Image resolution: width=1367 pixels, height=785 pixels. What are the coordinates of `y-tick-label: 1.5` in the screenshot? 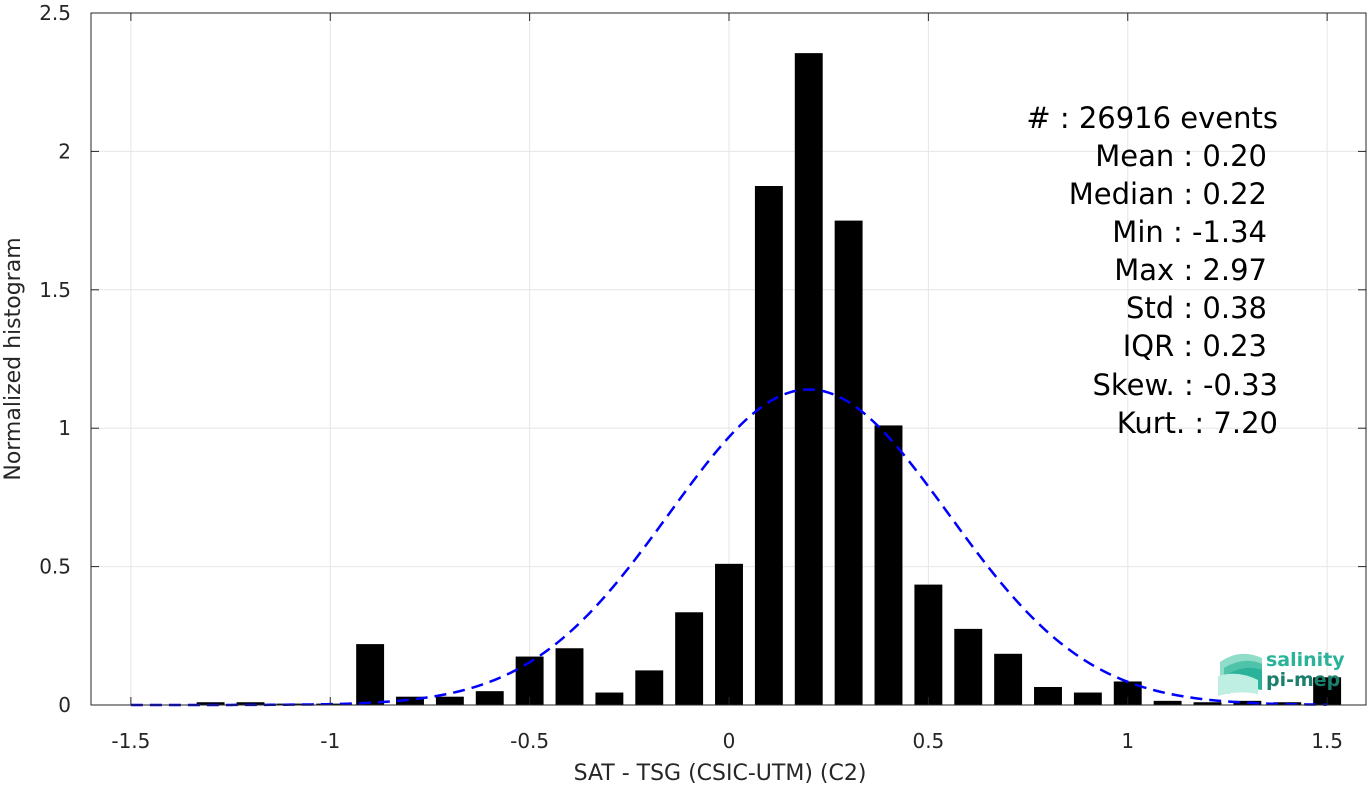 It's located at (55, 290).